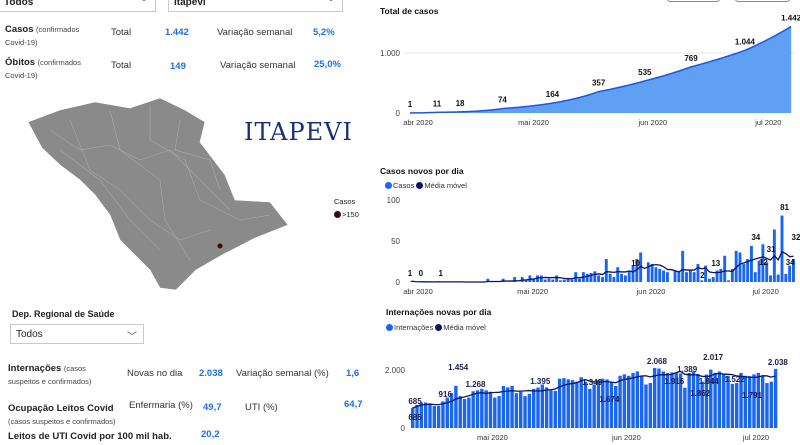 The height and width of the screenshot is (445, 800). What do you see at coordinates (298, 132) in the screenshot?
I see `map-title: ITAPEVI` at bounding box center [298, 132].